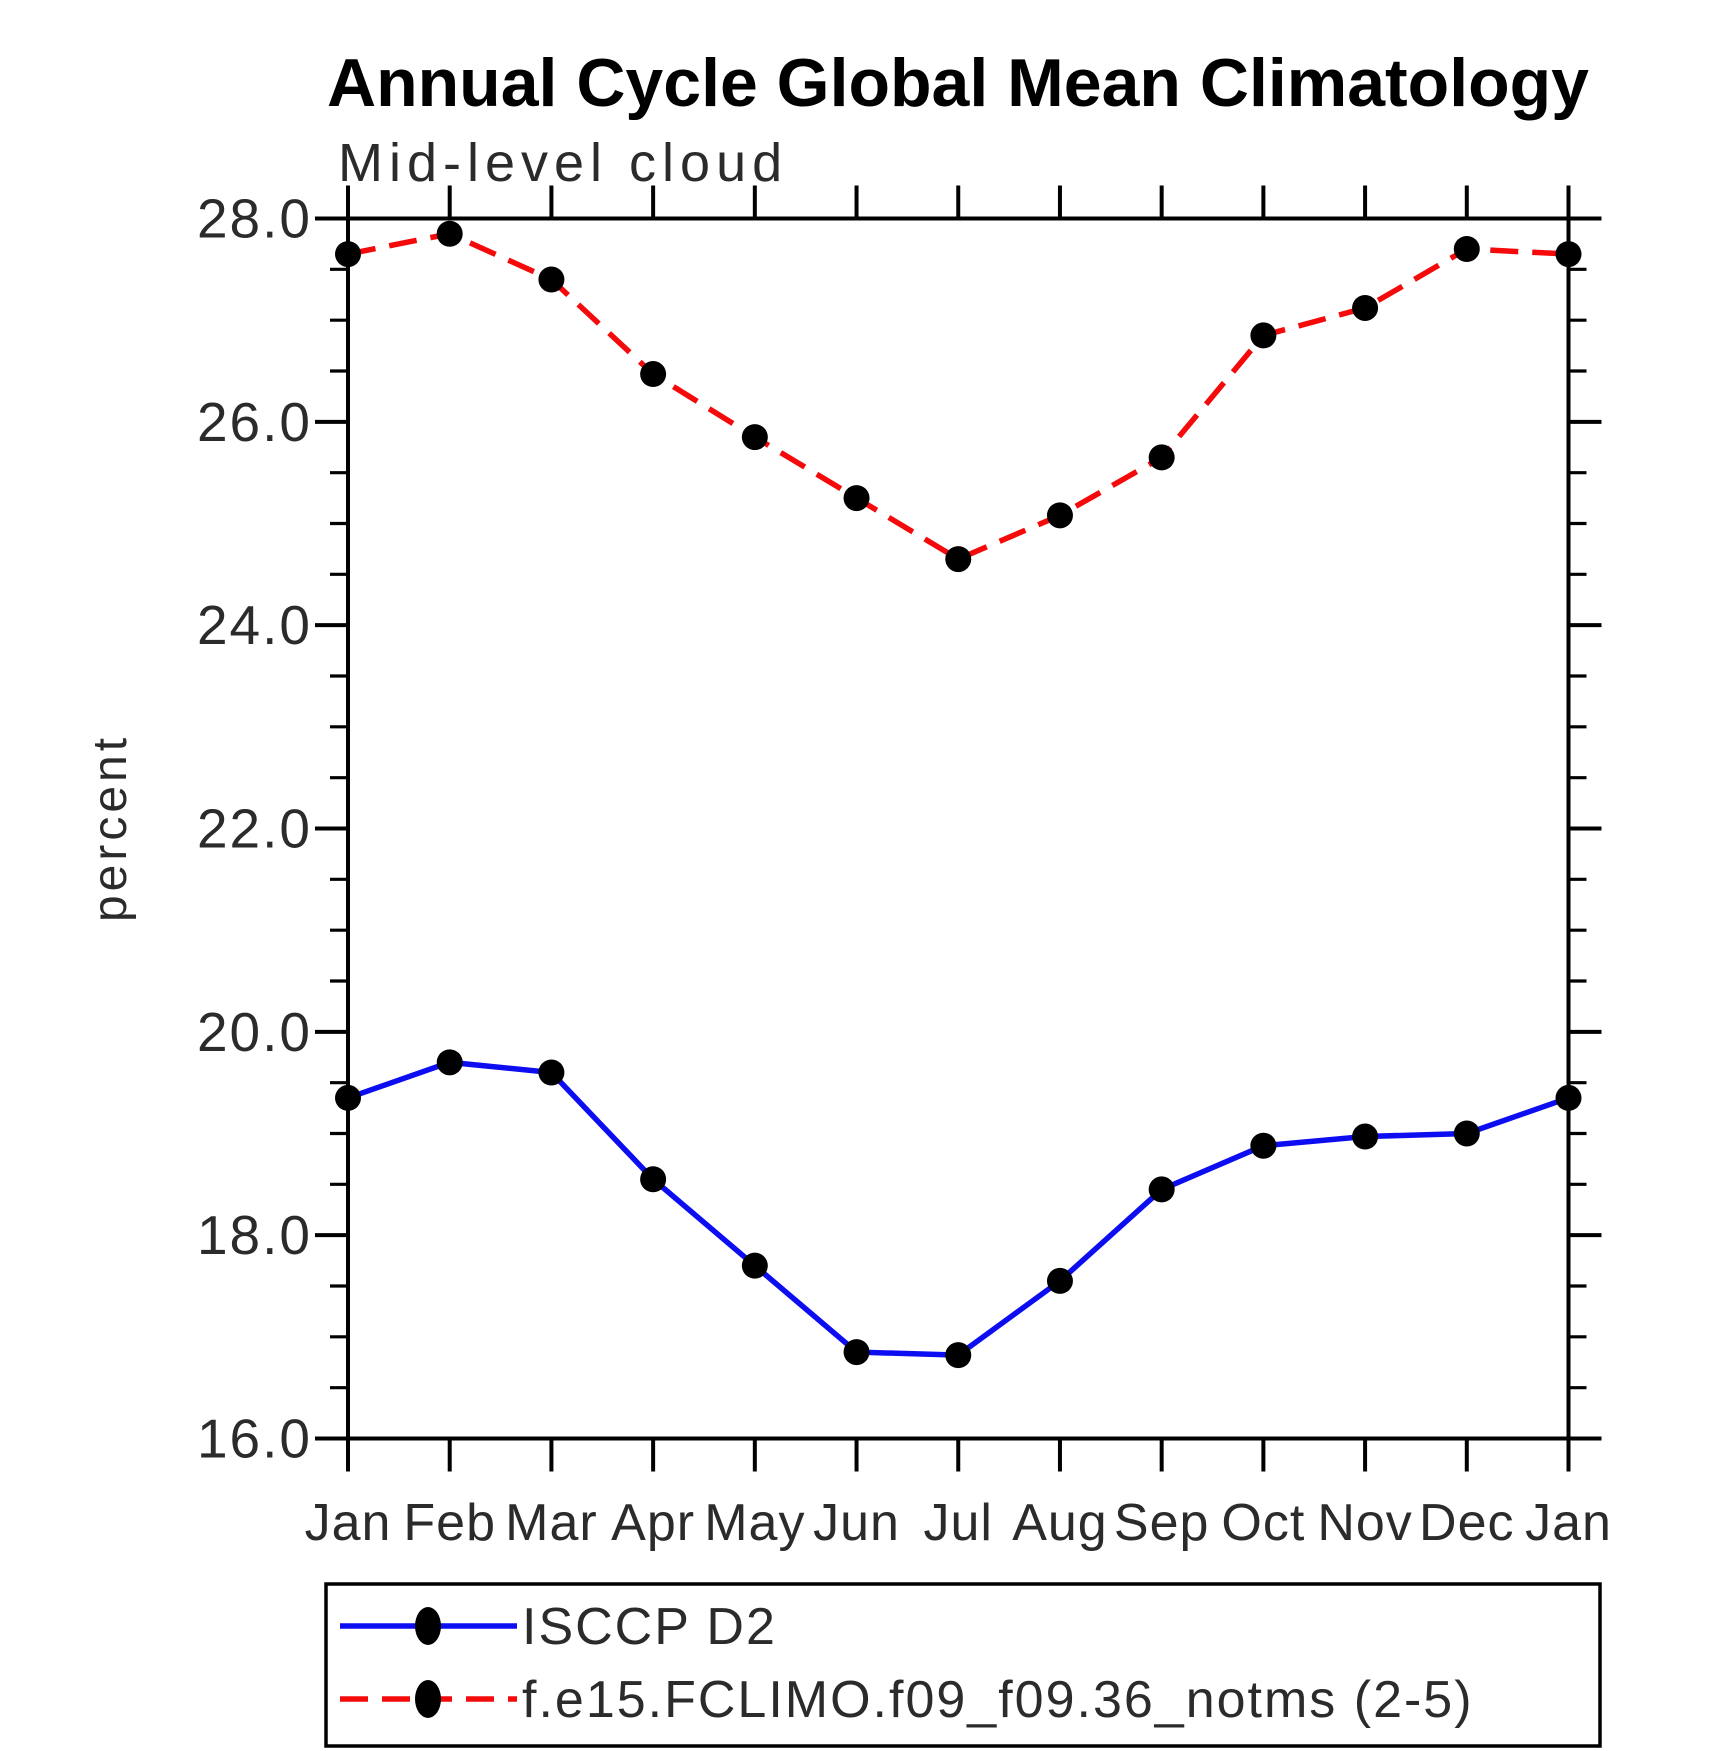  I want to click on legend-box, so click(963, 1665).